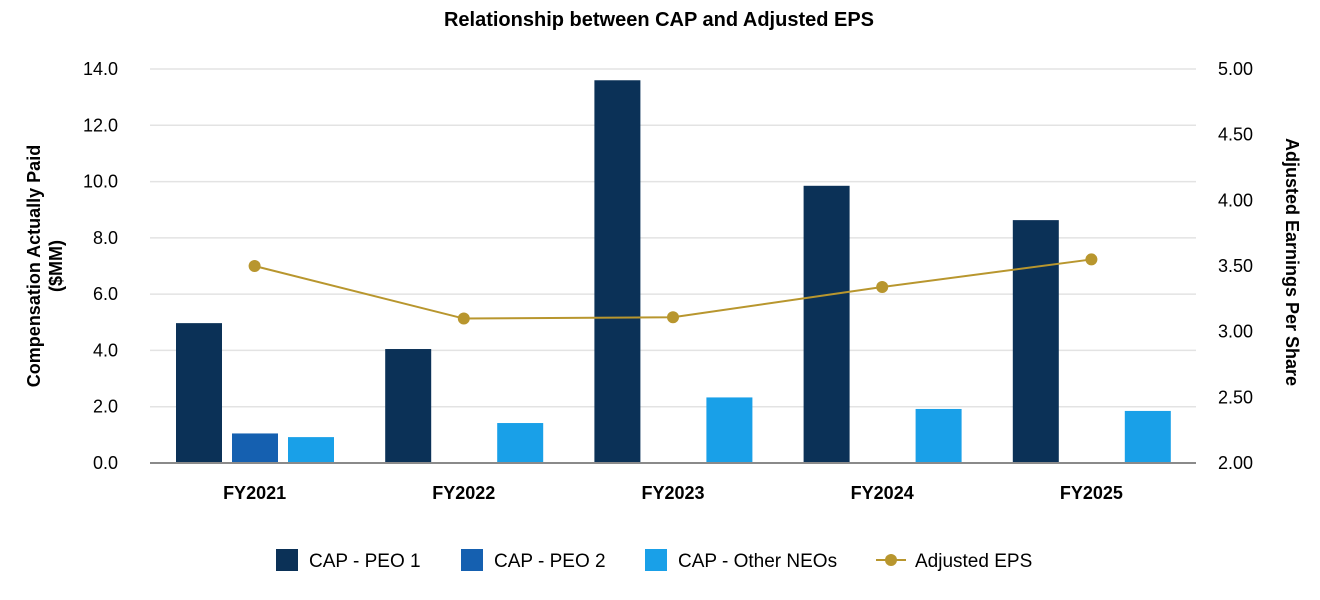  I want to click on eps-line, so click(673, 289).